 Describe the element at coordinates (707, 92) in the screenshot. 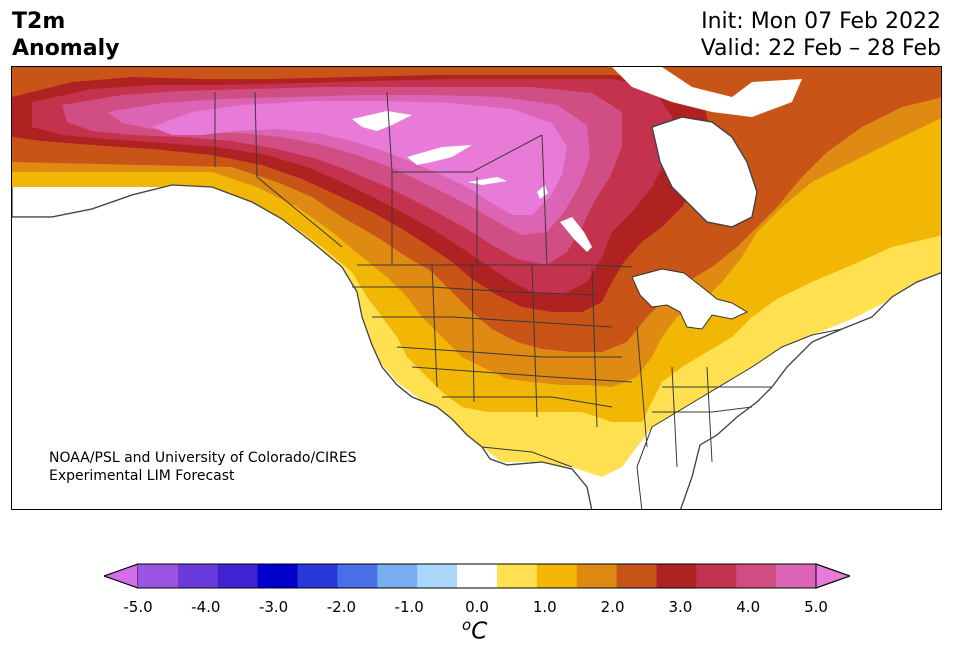

I see `arctic-waters` at that location.